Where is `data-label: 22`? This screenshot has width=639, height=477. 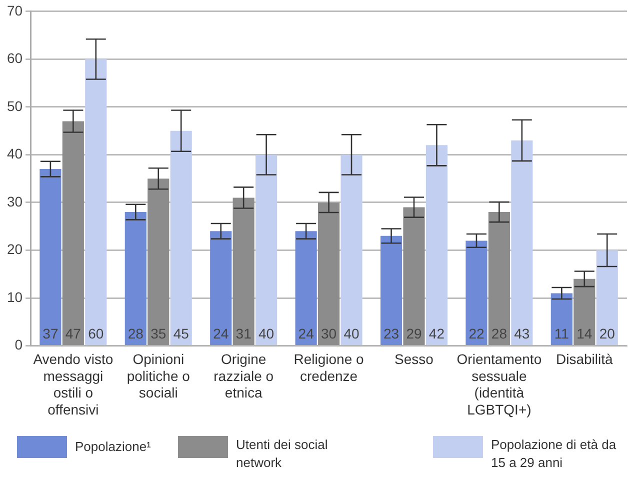 data-label: 22 is located at coordinates (476, 334).